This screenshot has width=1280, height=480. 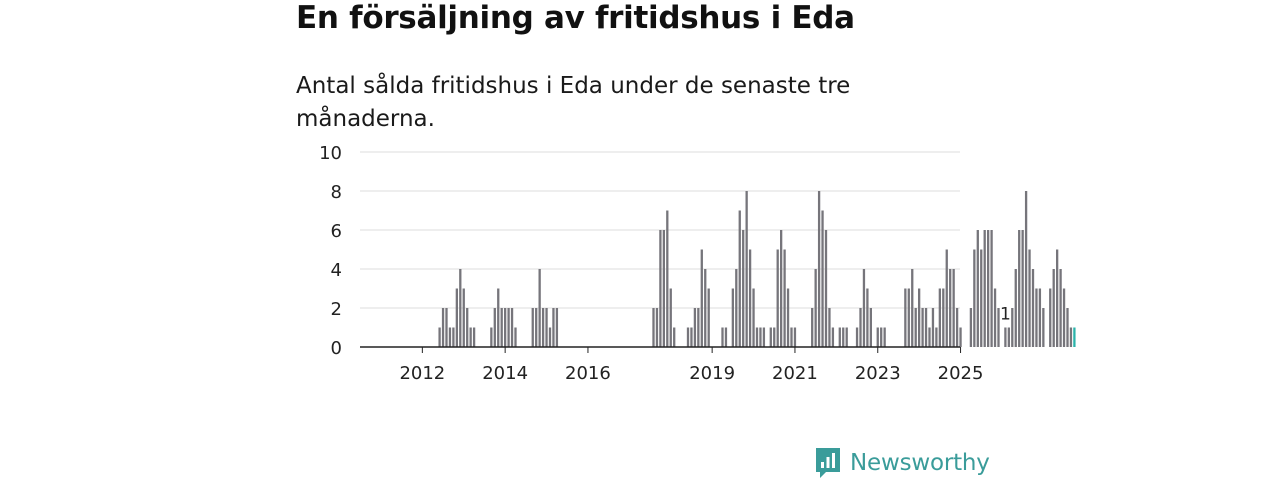 What do you see at coordinates (336, 309) in the screenshot?
I see `y-tick-label: 2` at bounding box center [336, 309].